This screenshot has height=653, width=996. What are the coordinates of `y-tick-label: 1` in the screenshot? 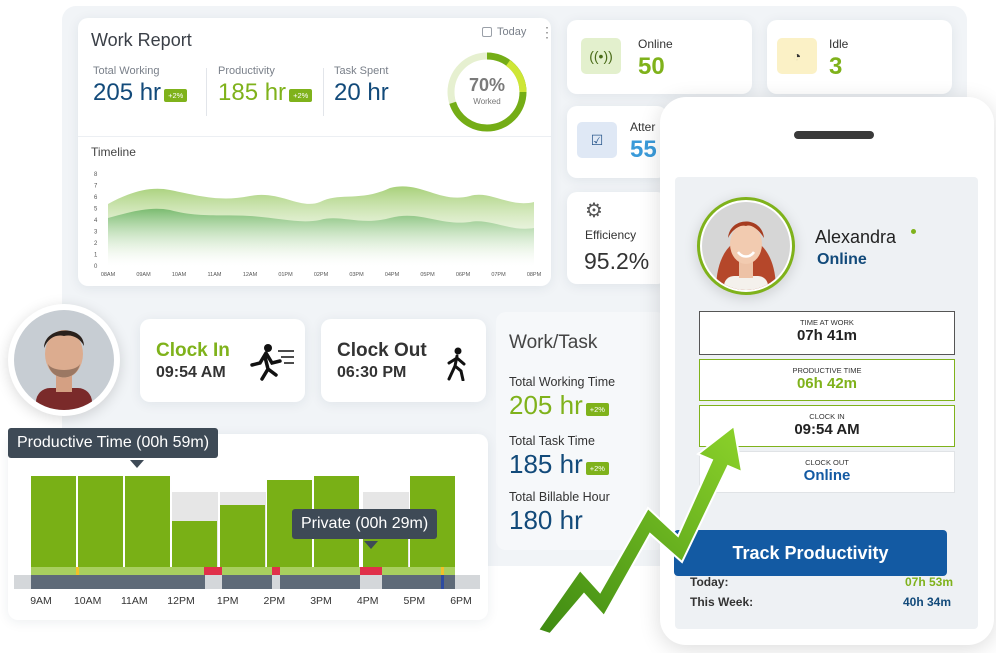 It's located at (96, 256).